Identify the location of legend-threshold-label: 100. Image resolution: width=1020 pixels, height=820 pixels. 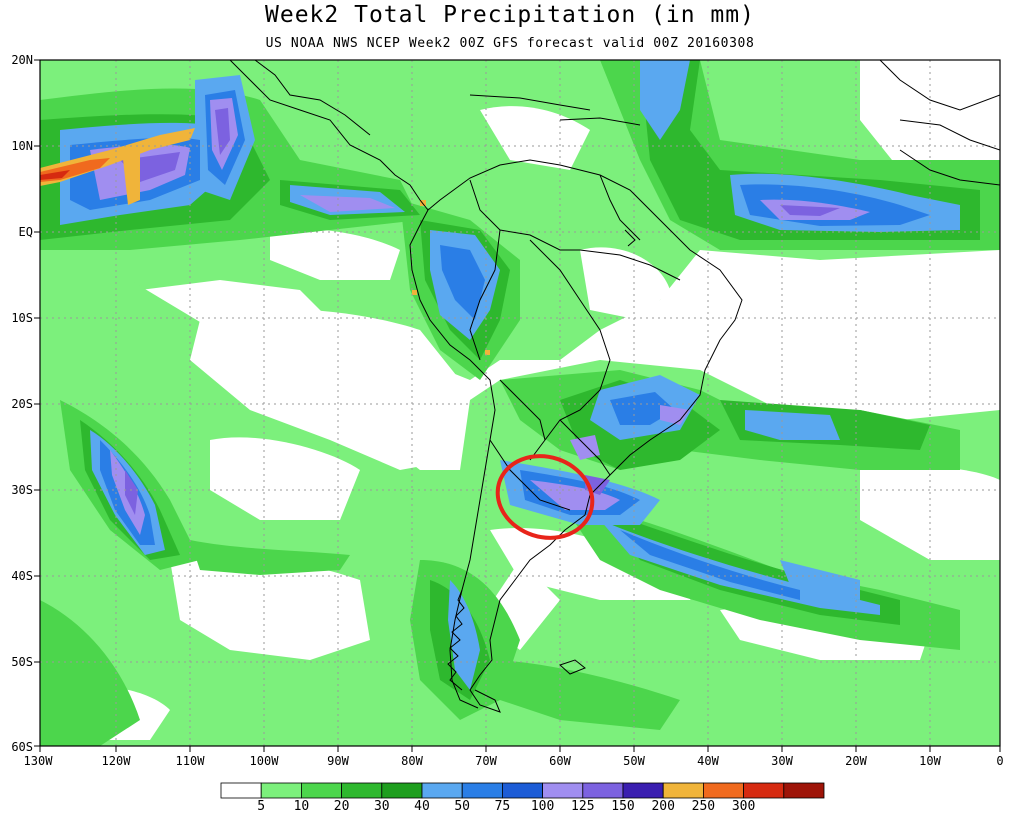
(542, 806).